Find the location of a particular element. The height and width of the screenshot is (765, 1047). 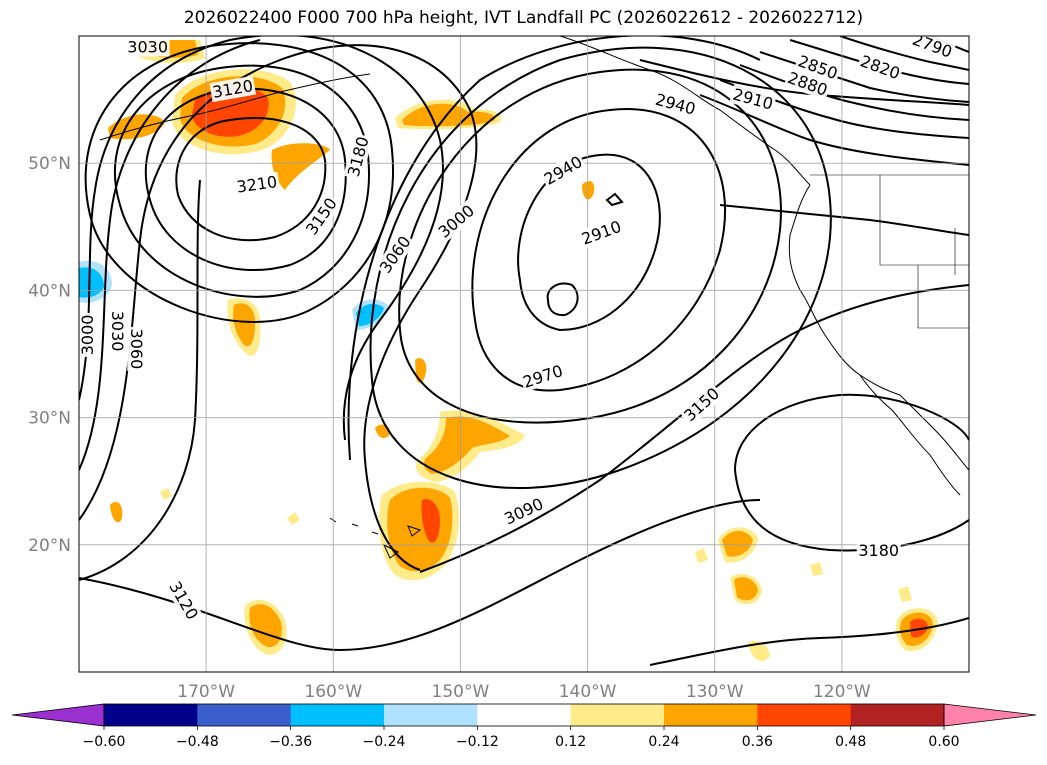

colorbar-tick-label: −0.12 is located at coordinates (477, 742).